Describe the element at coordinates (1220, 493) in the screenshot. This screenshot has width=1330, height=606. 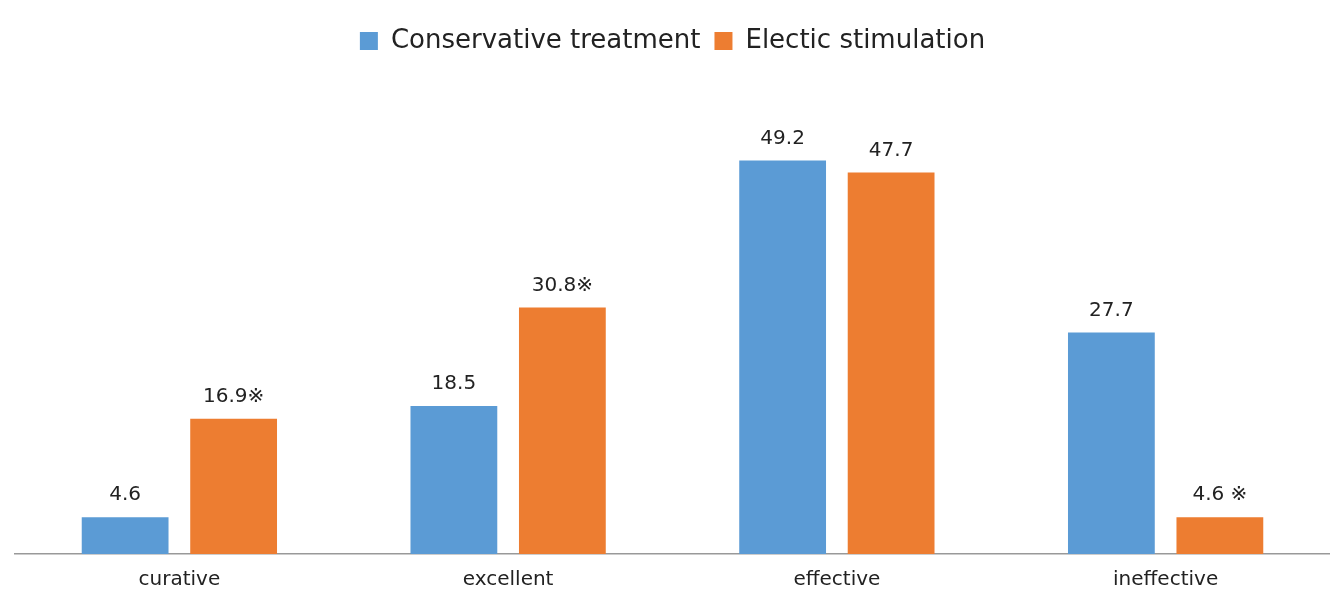
I see `data-label: 4.6 ※` at that location.